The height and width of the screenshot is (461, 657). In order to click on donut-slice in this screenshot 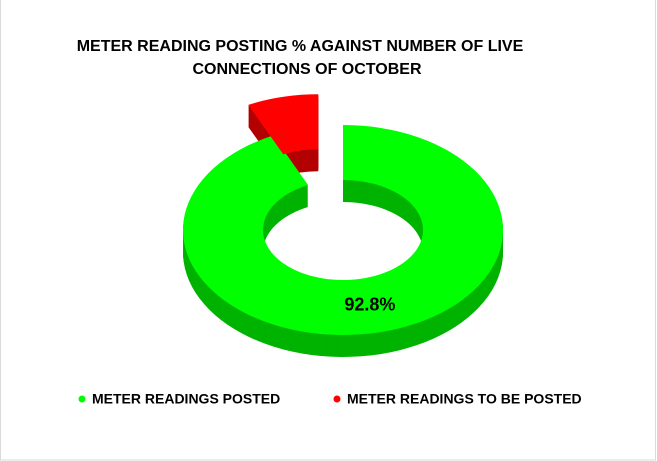, I will do `click(283, 124)`.